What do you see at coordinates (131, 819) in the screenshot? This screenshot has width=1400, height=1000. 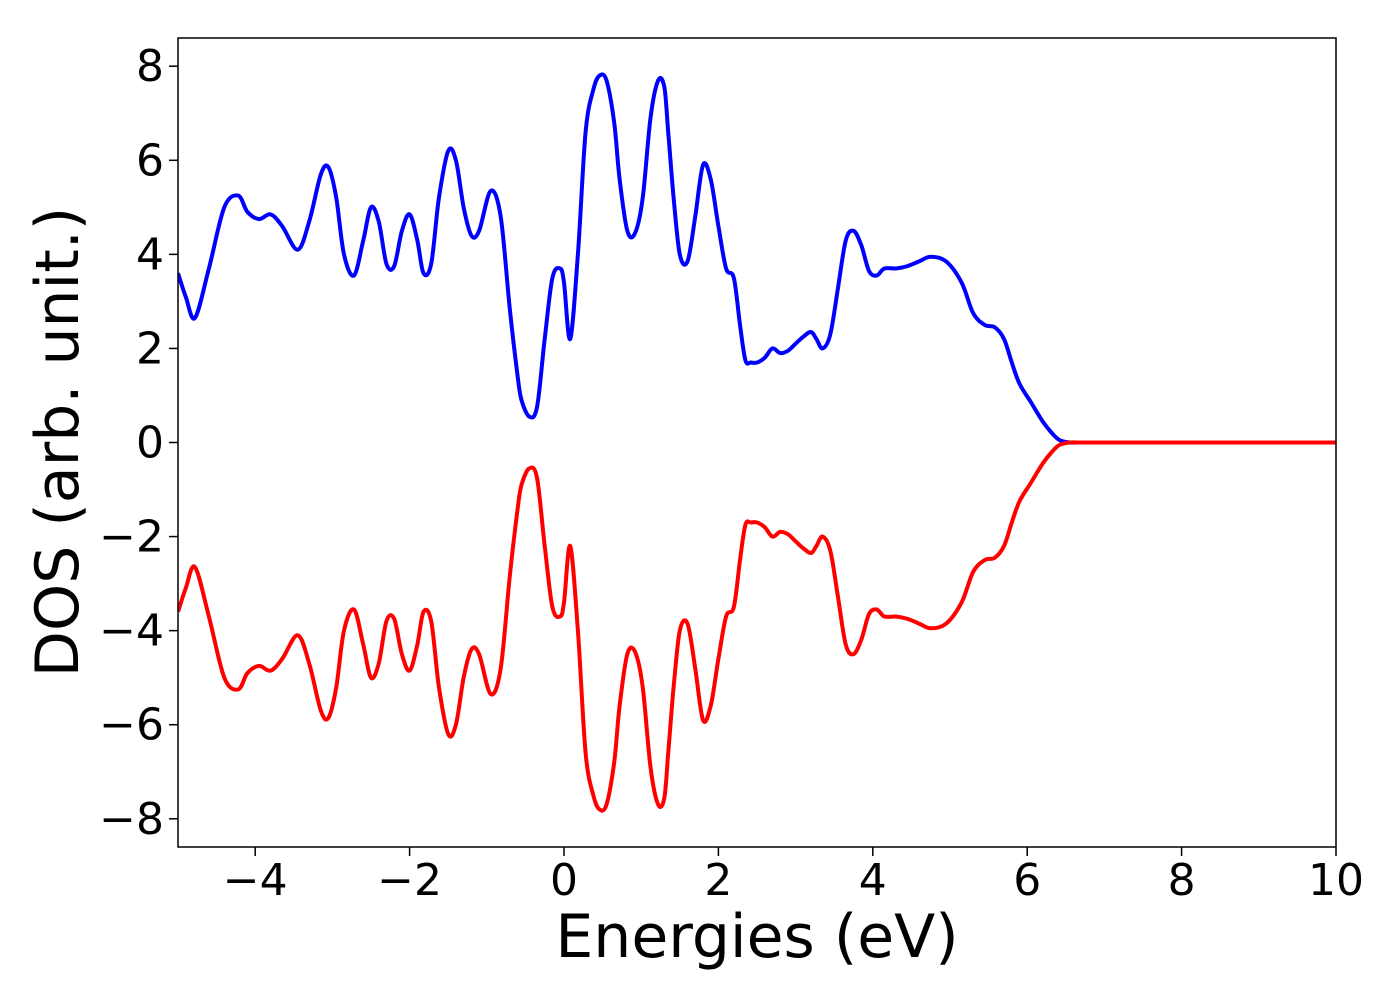 I see `y-tick-label: −8` at bounding box center [131, 819].